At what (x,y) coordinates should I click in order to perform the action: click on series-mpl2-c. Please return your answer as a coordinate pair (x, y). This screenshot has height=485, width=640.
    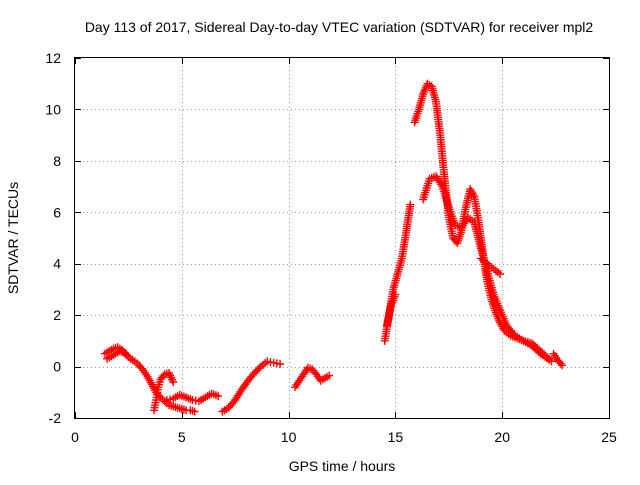
    Looking at the image, I should click on (164, 392).